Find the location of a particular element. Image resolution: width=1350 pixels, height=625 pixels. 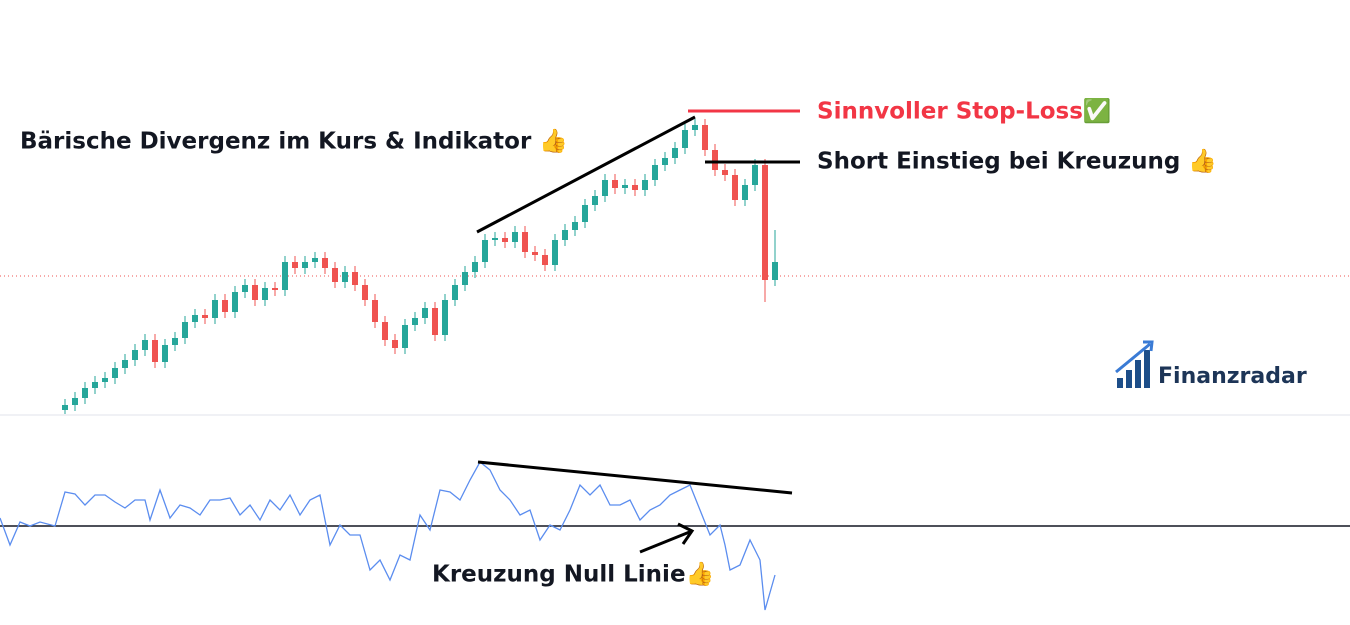

divergence-line is located at coordinates (586, 174).